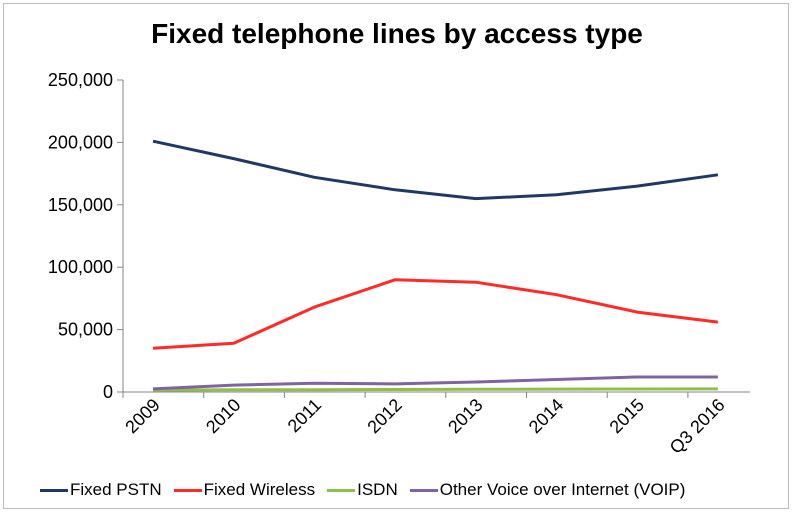 This screenshot has height=514, width=794. What do you see at coordinates (435, 170) in the screenshot?
I see `series-line-fixed-pstn` at bounding box center [435, 170].